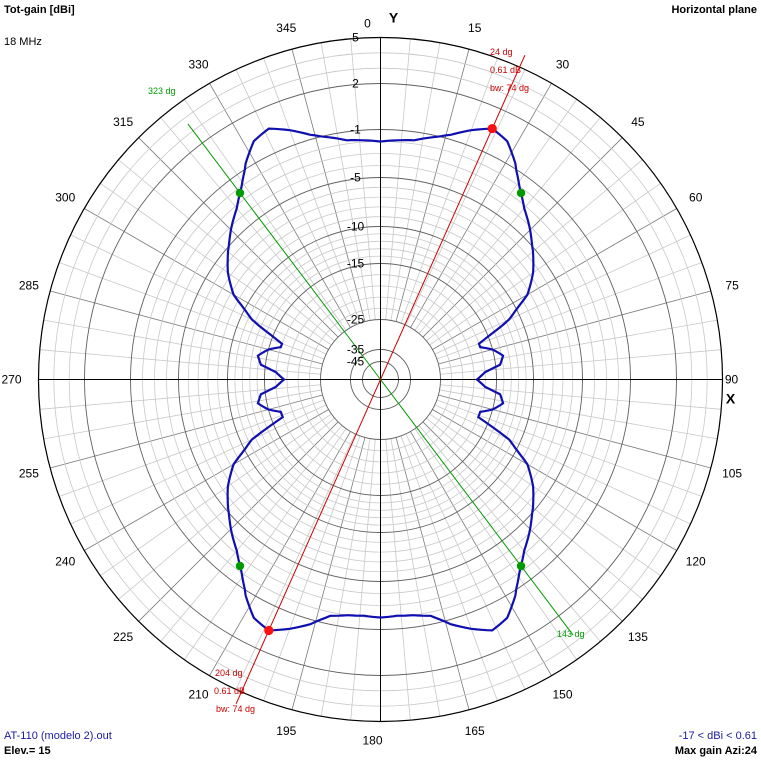  I want to click on angle-tick-label: 75, so click(732, 285).